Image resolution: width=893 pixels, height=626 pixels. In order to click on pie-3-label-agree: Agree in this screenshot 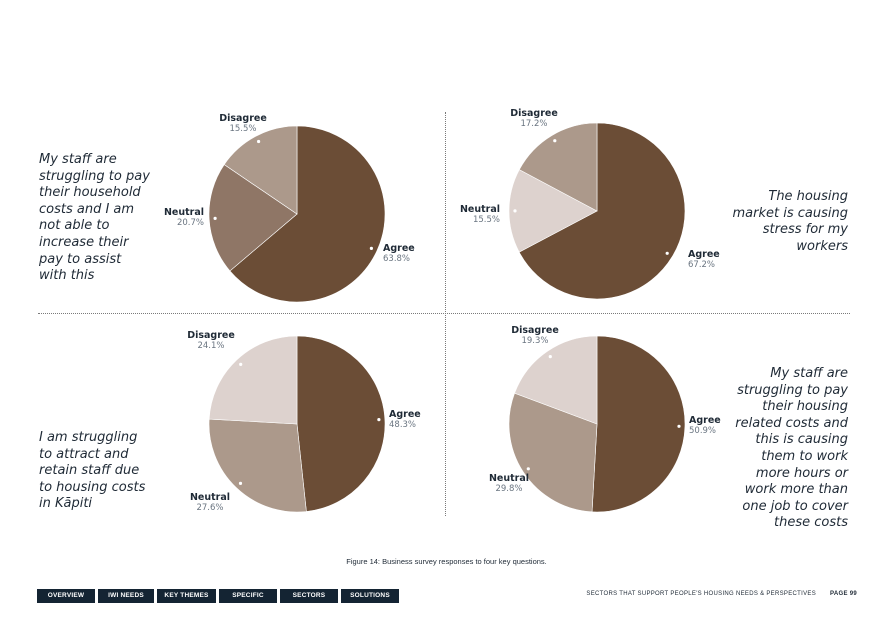, I will do `click(405, 414)`.